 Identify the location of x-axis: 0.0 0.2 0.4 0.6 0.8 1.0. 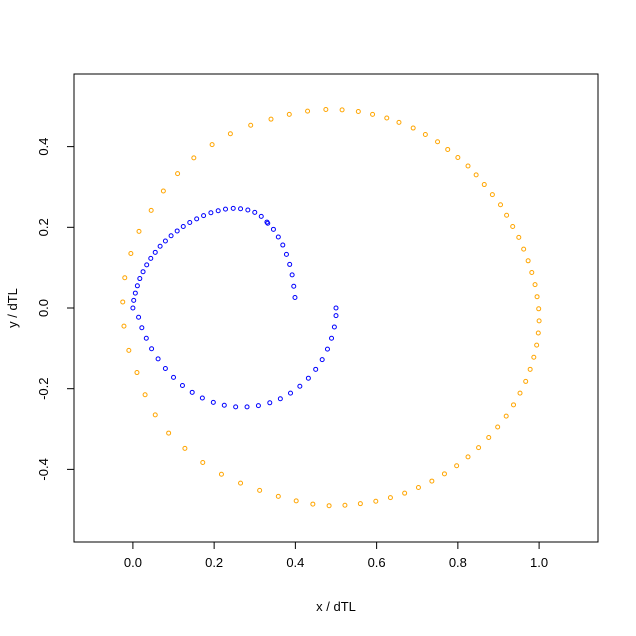
(336, 556).